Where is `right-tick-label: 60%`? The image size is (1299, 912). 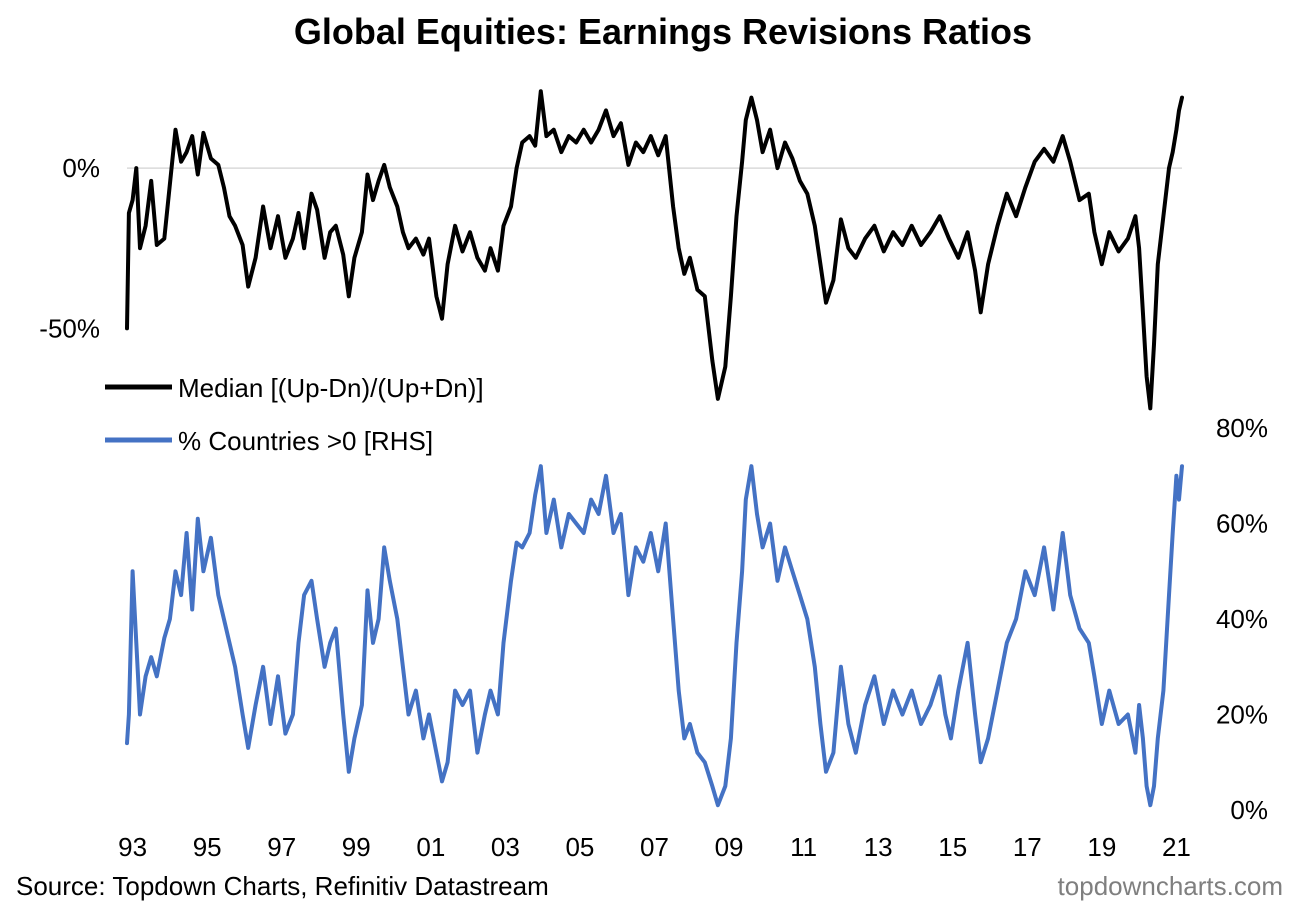
right-tick-label: 60% is located at coordinates (1242, 524).